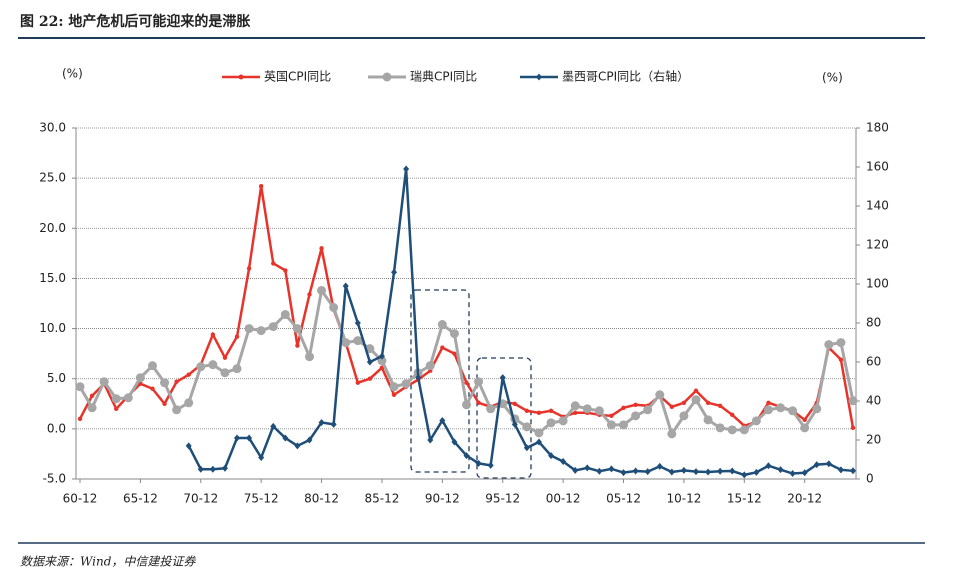 Image resolution: width=960 pixels, height=573 pixels. I want to click on y-tick-label: -5.0, so click(54, 479).